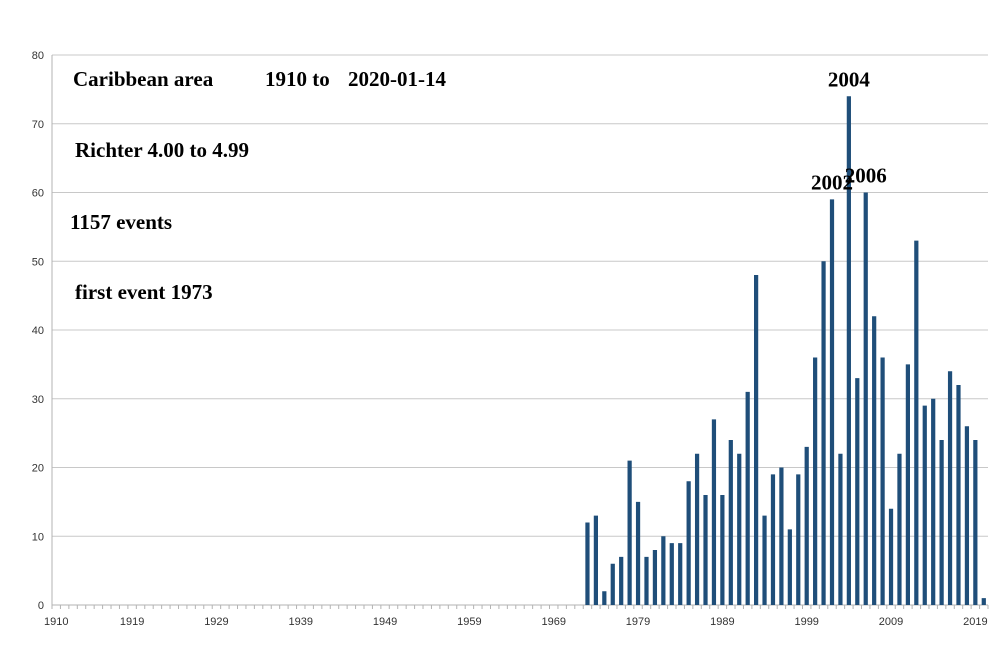 The image size is (1000, 656). I want to click on y-tick-label: 70, so click(38, 125).